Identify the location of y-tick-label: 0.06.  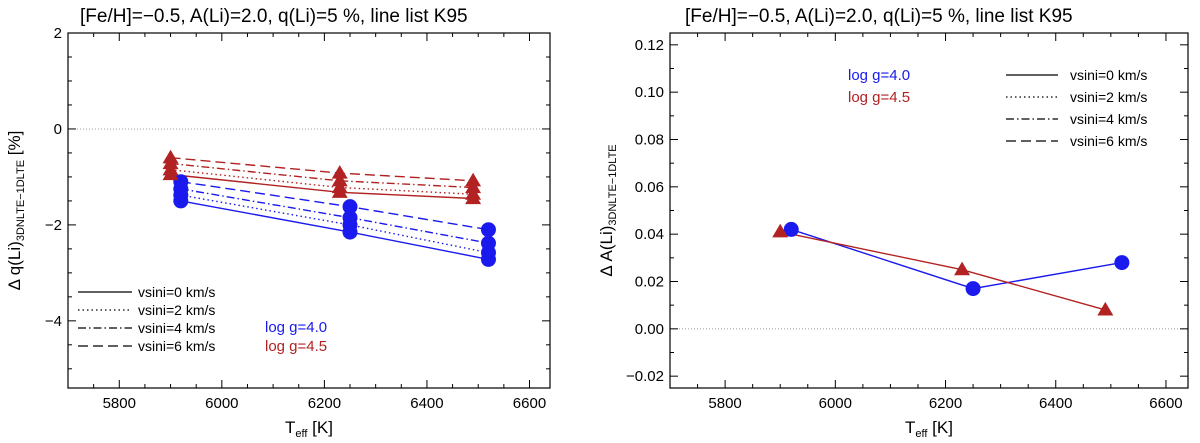
(649, 187).